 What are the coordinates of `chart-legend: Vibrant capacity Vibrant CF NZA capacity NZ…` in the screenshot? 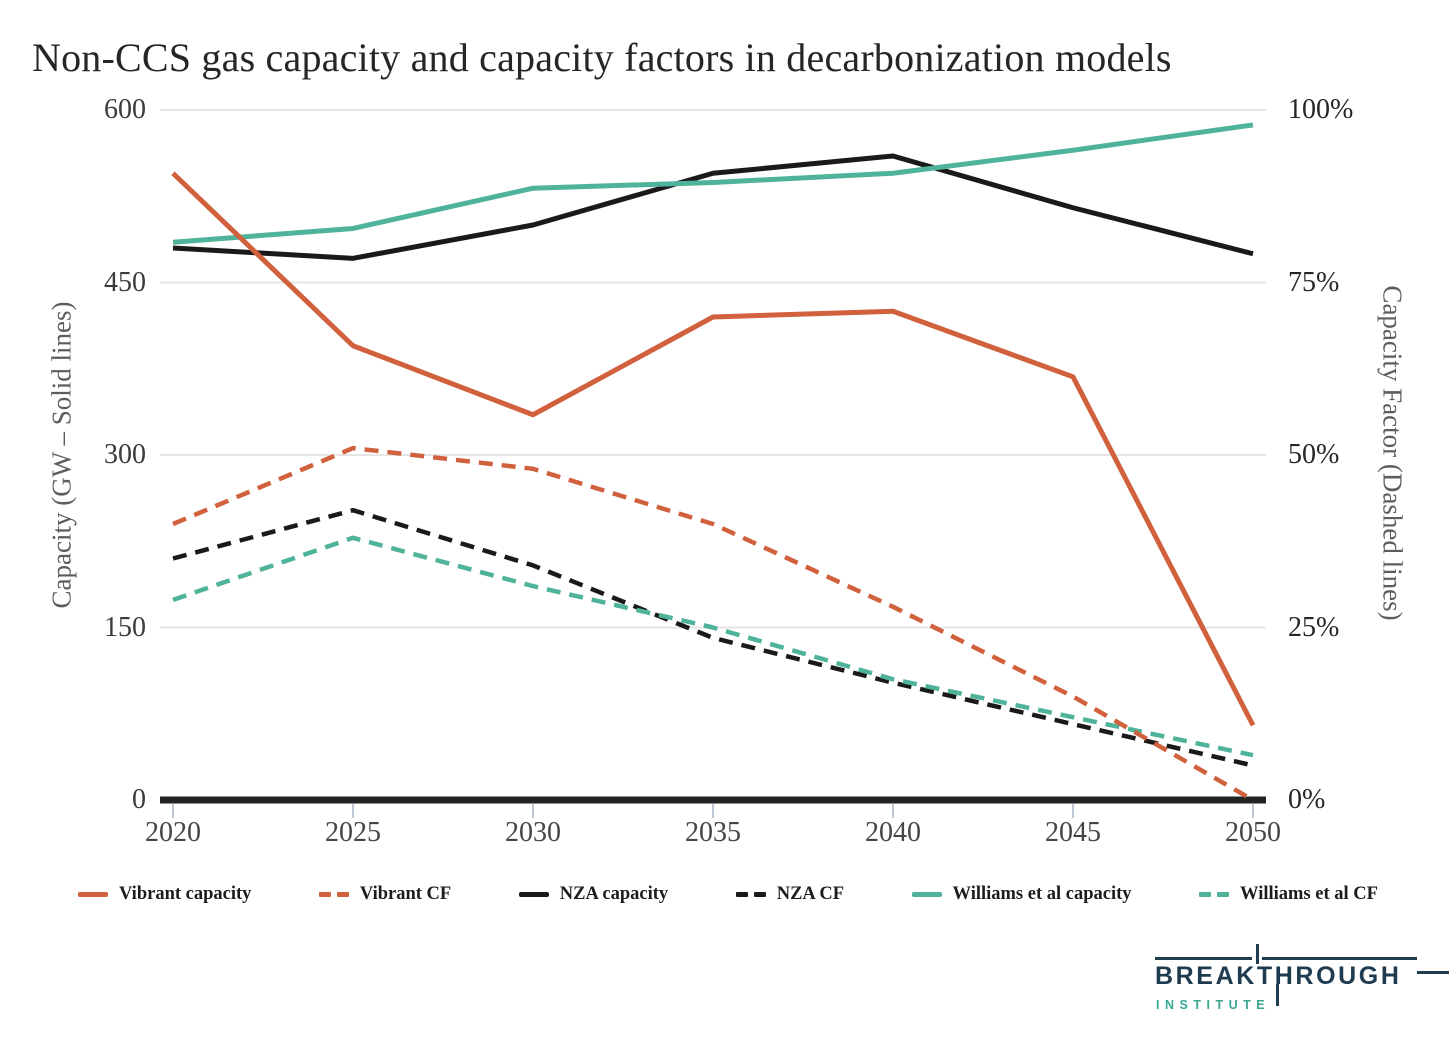 It's located at (728, 894).